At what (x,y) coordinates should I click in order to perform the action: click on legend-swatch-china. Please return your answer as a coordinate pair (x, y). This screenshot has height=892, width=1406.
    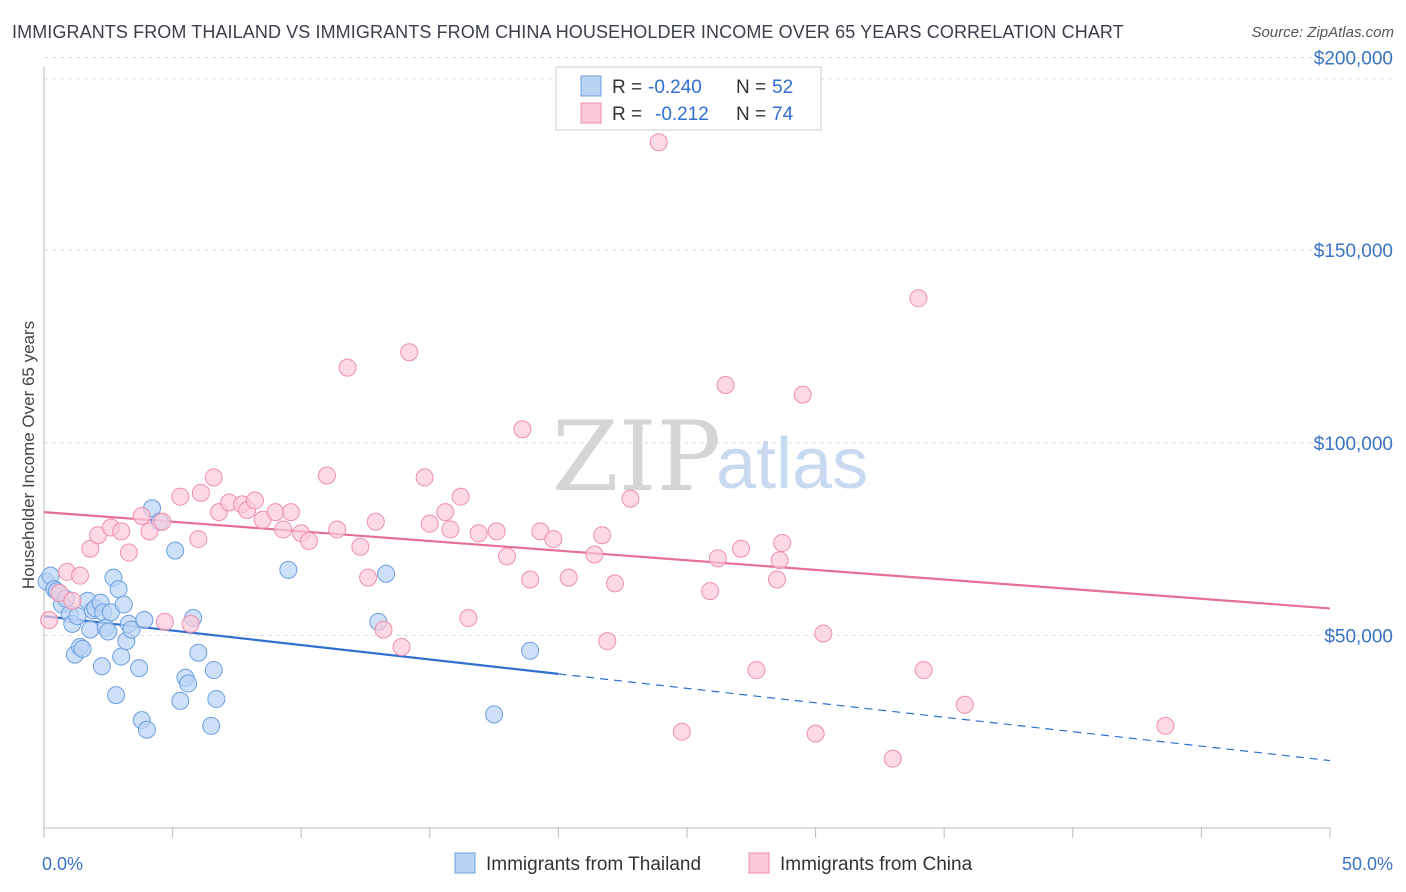
    Looking at the image, I should click on (591, 113).